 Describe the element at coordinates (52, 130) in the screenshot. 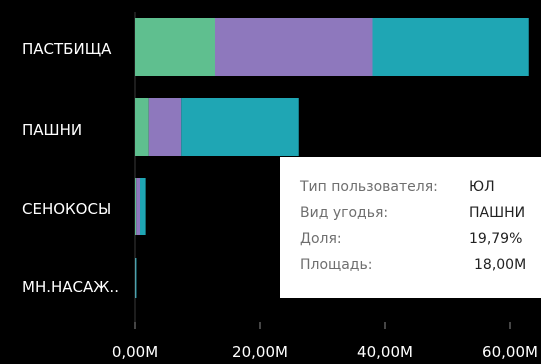

I see `category-label: ПАШНИ` at that location.